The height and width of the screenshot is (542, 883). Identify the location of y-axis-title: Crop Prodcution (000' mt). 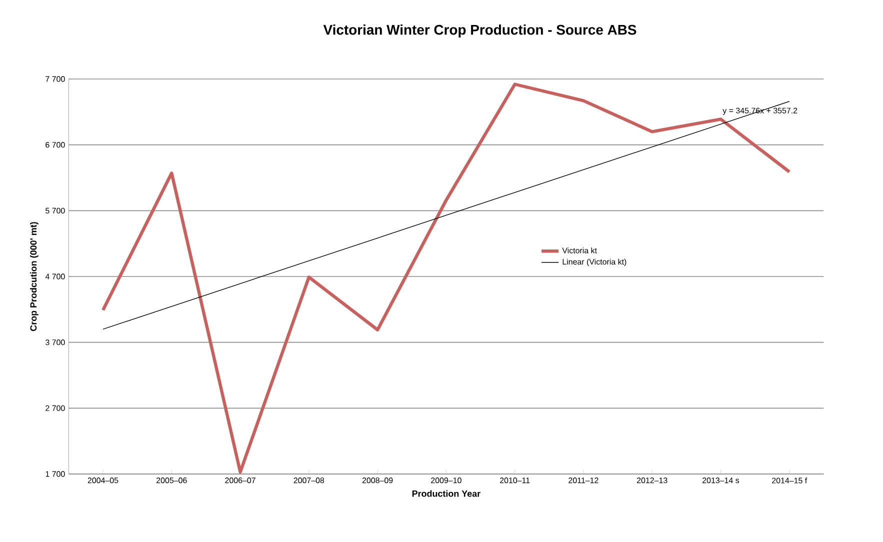
(34, 276).